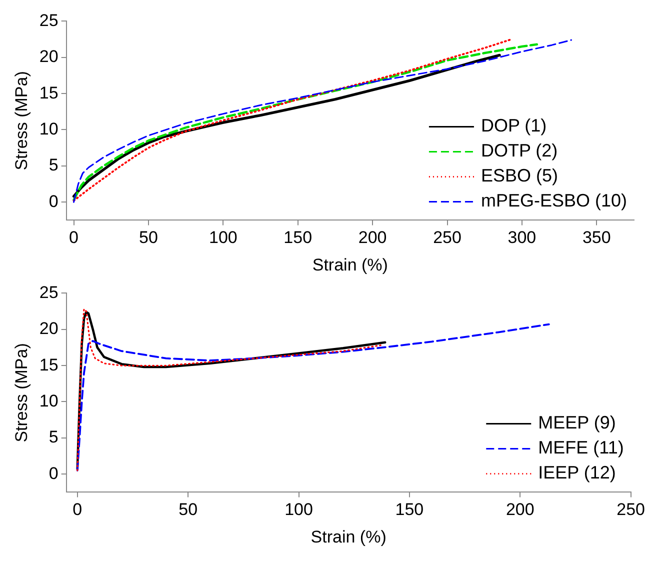 The height and width of the screenshot is (564, 656). I want to click on legend-label: IEEP (12), so click(577, 472).